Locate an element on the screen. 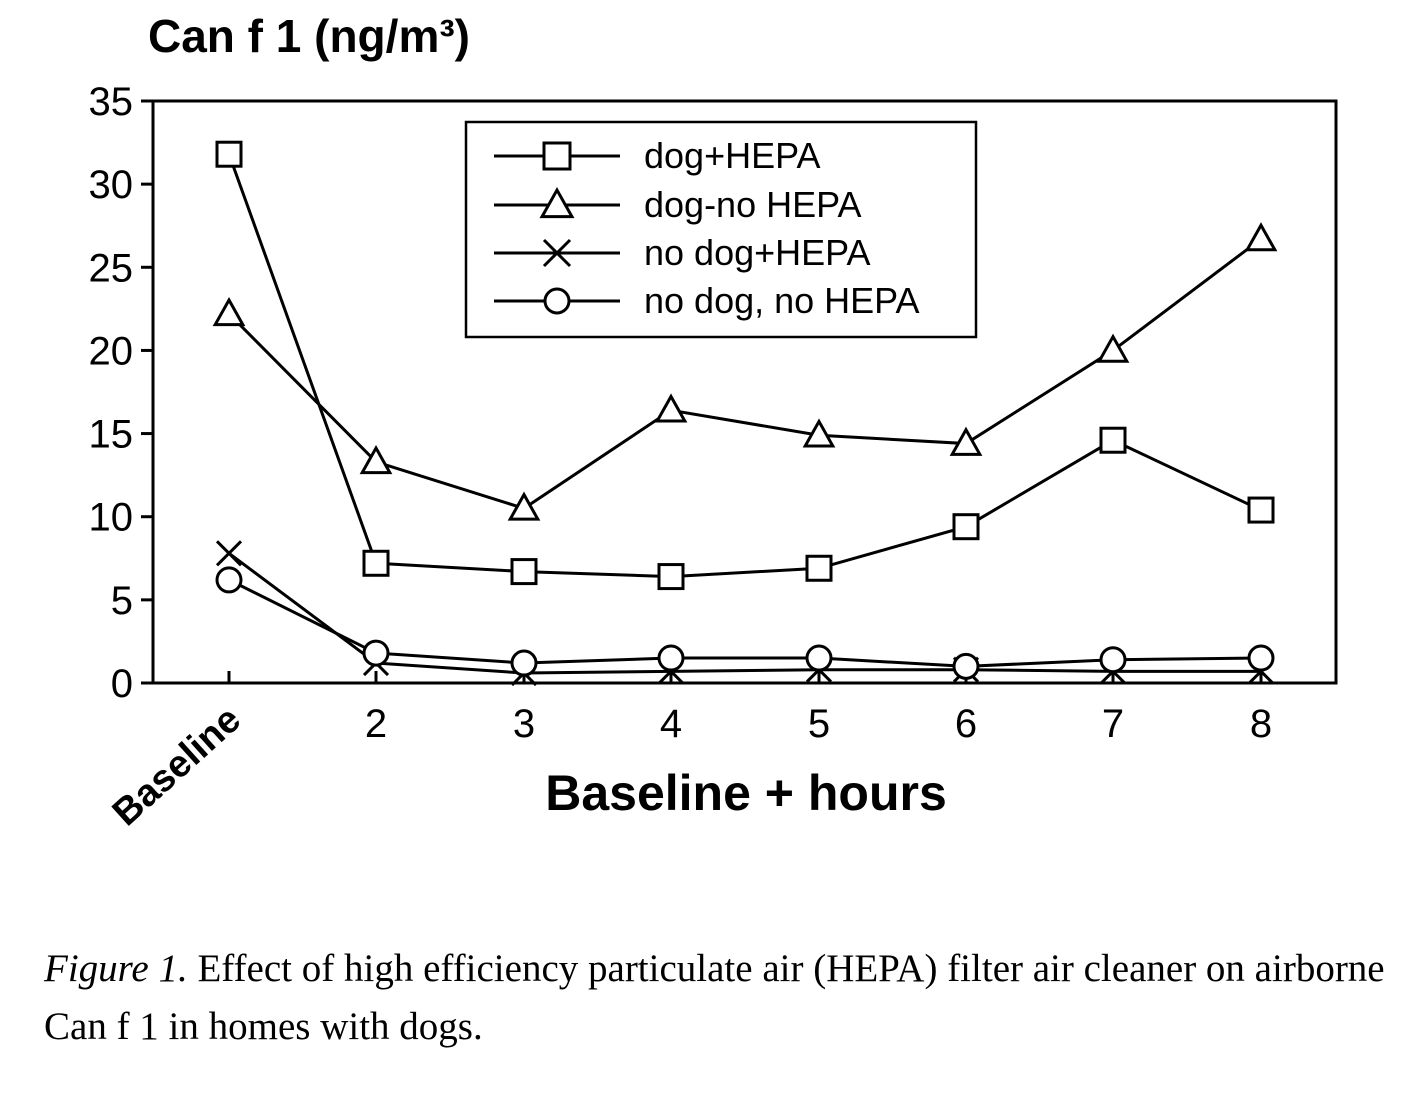 This screenshot has width=1410, height=1114. y-axis: 0 5 10 15 20 25 30 35 is located at coordinates (121, 393).